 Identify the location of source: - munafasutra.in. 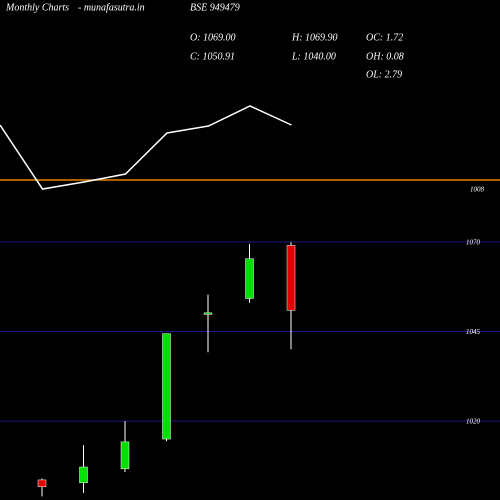
(111, 7).